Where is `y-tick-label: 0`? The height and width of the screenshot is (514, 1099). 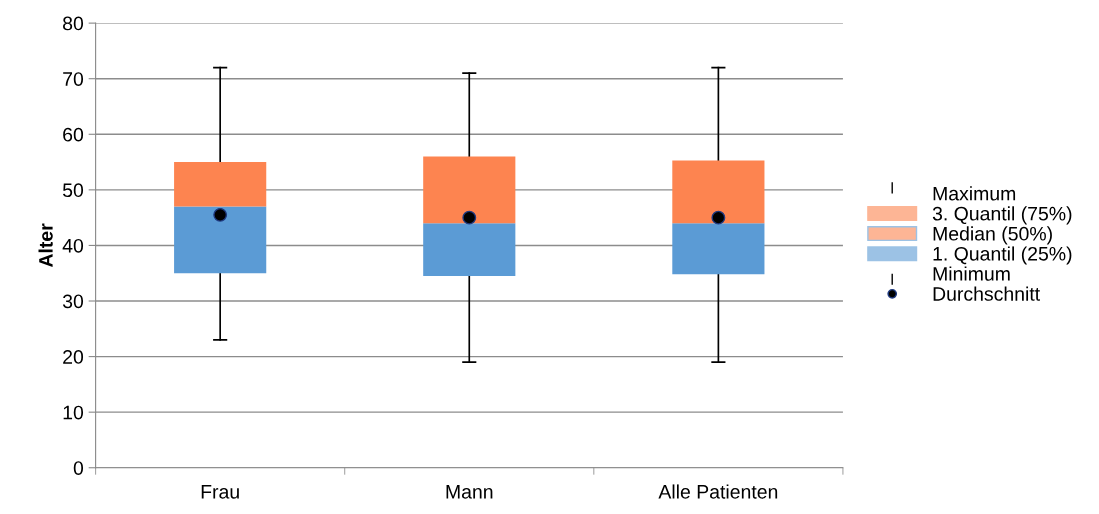 y-tick-label: 0 is located at coordinates (78, 468).